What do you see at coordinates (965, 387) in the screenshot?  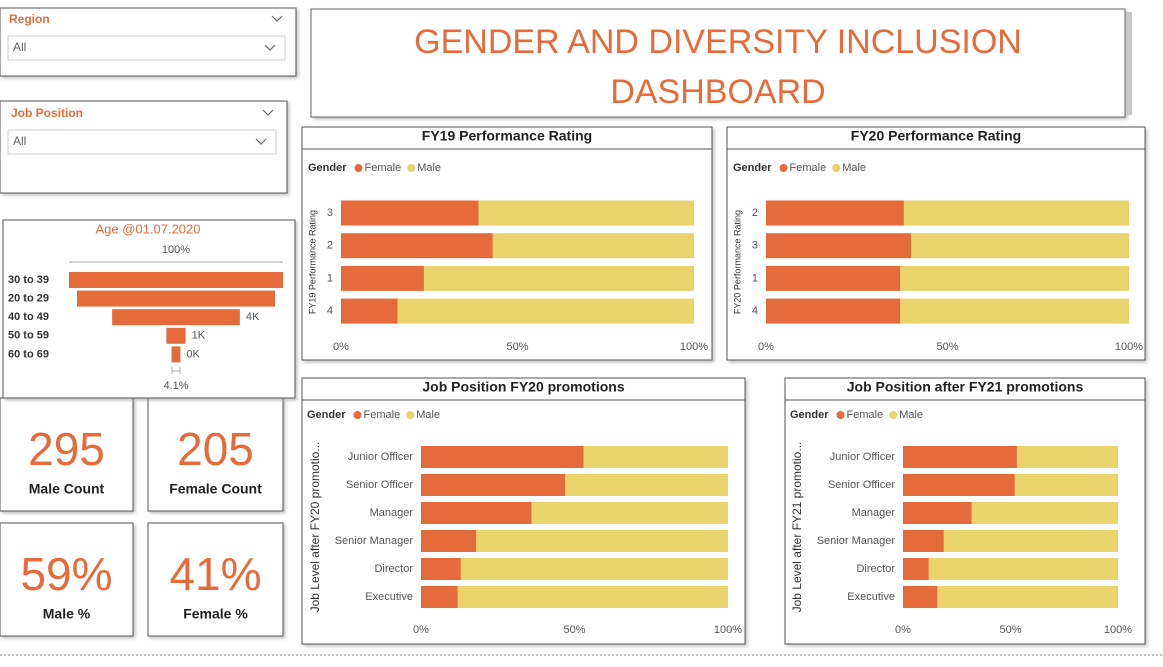 I see `chart-title: Job Position after FY21 promotions` at bounding box center [965, 387].